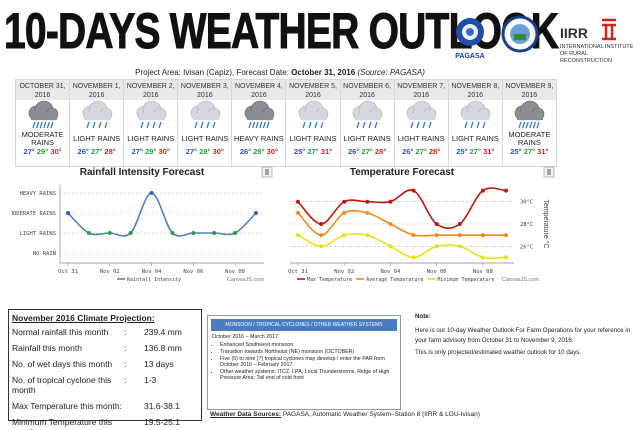  I want to click on day-column: NOVEMBER 4, 2016 HEAVY RAINS 26° 28° 30°, so click(259, 123).